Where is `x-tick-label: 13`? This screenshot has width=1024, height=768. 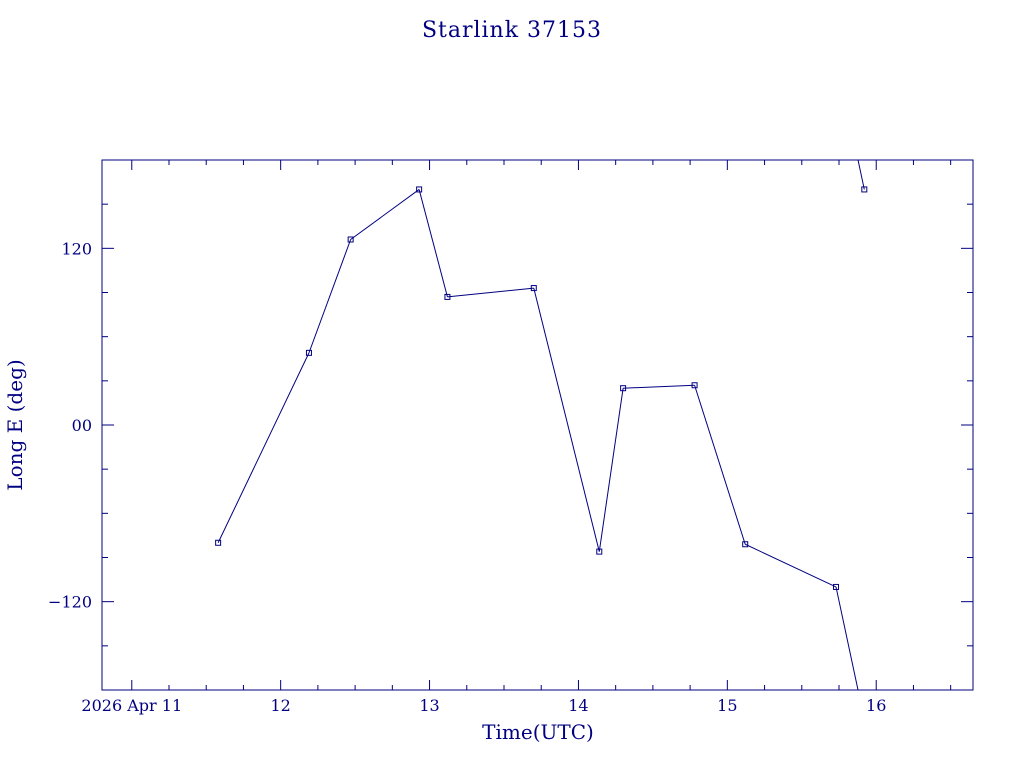 x-tick-label: 13 is located at coordinates (429, 705).